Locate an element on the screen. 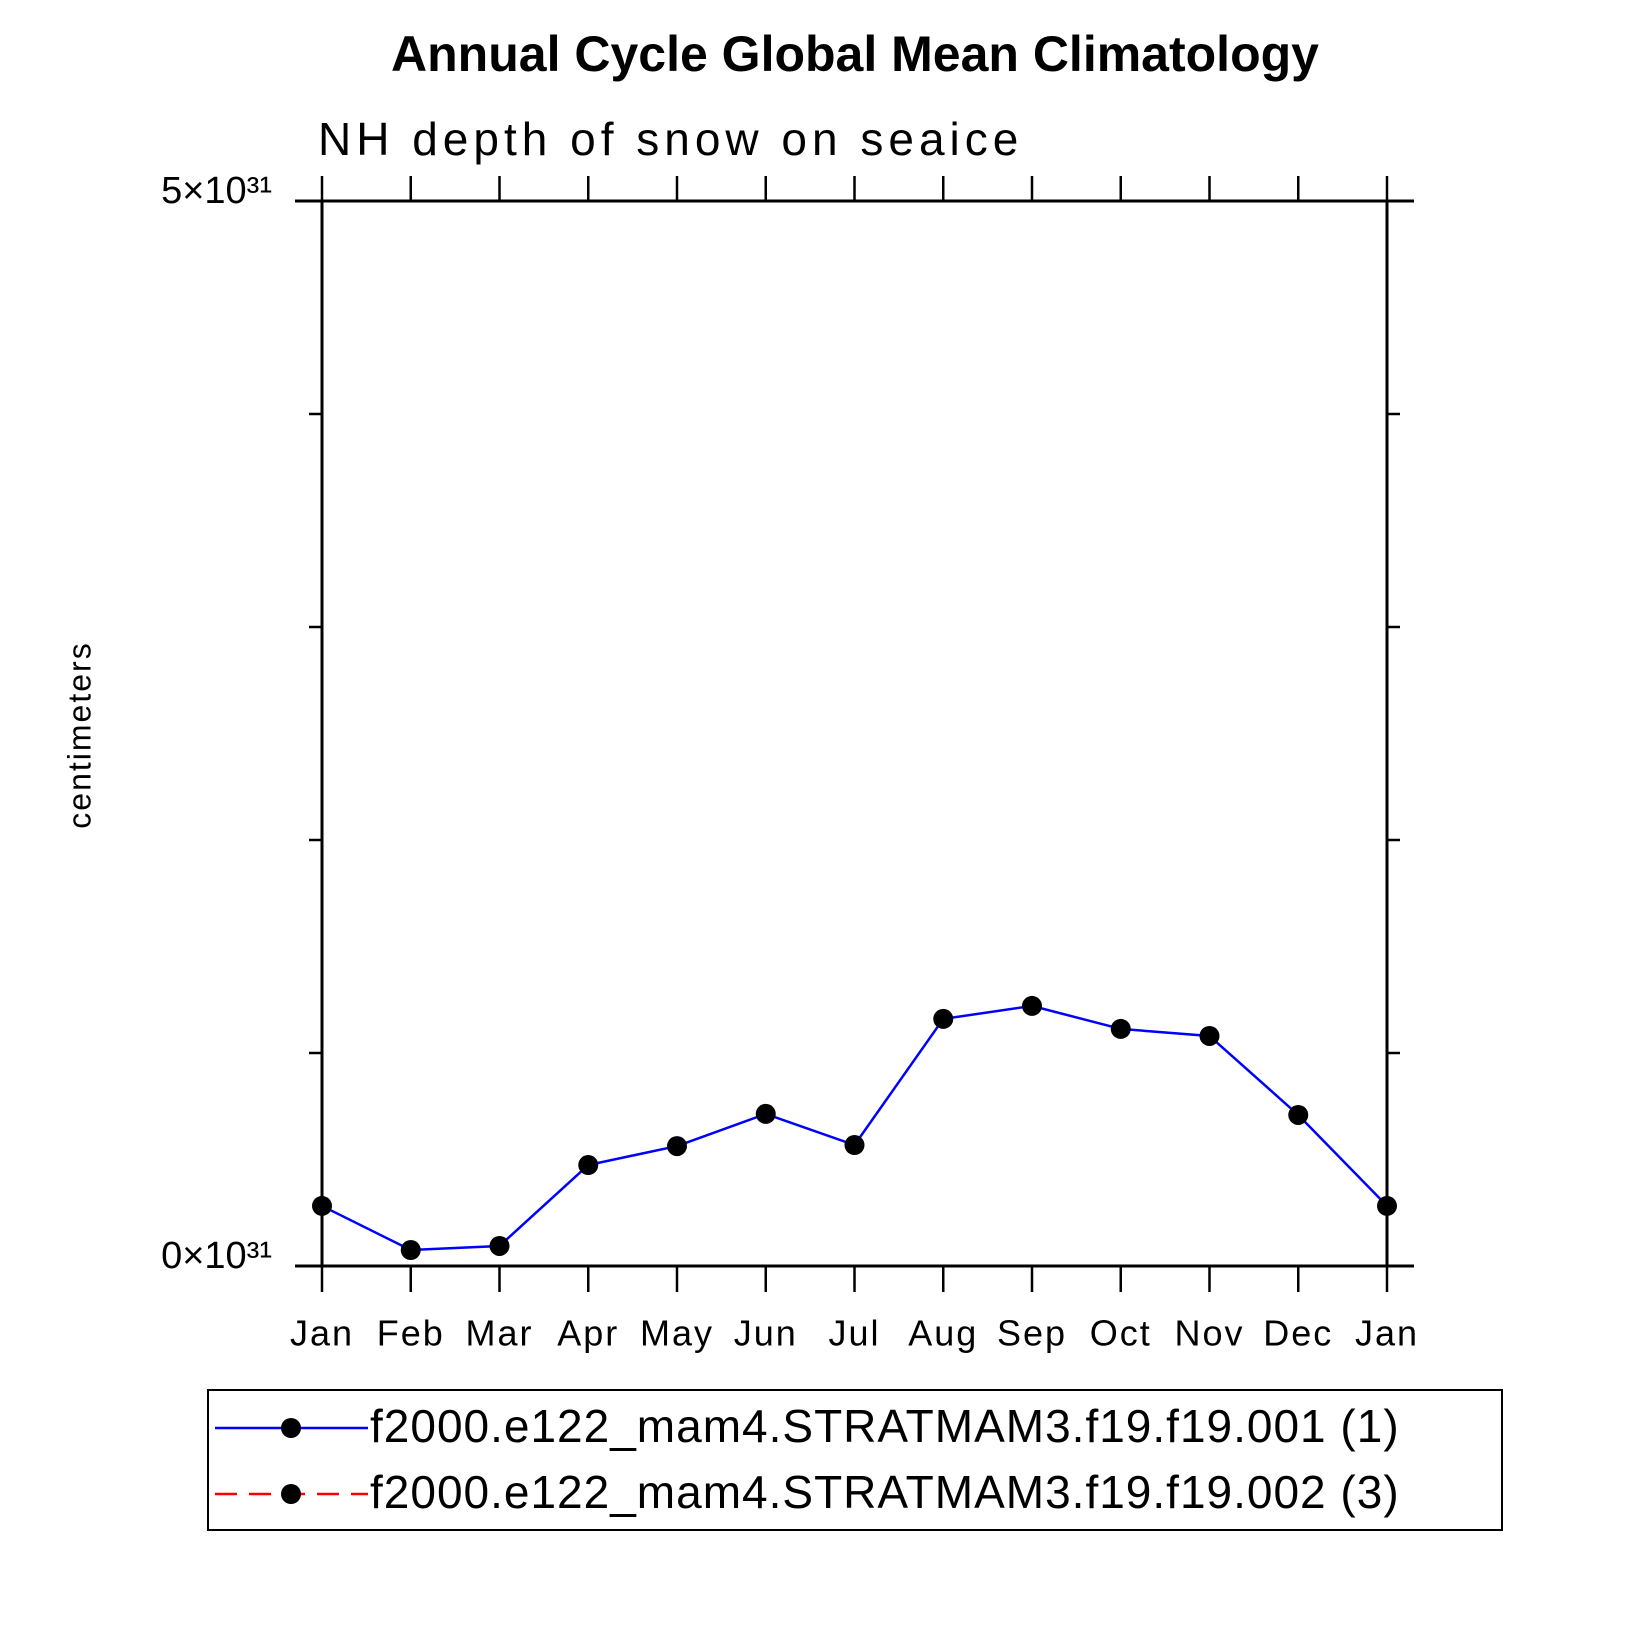  y-tick-label: 5×10³¹ is located at coordinates (216, 191).